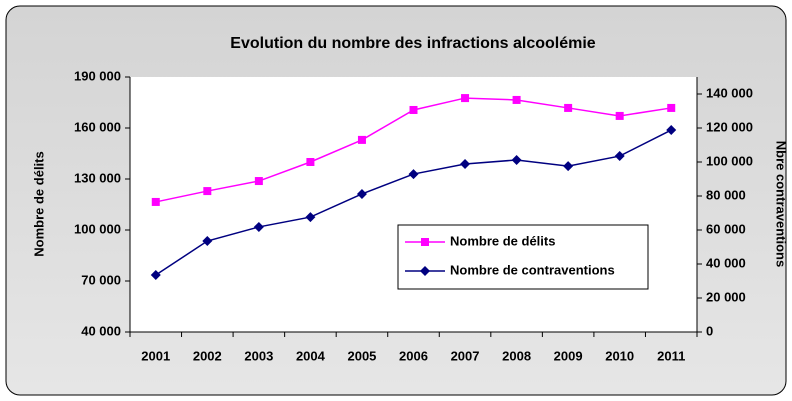 The width and height of the screenshot is (792, 401). What do you see at coordinates (709, 330) in the screenshot?
I see `y2-tick-label: 0` at bounding box center [709, 330].